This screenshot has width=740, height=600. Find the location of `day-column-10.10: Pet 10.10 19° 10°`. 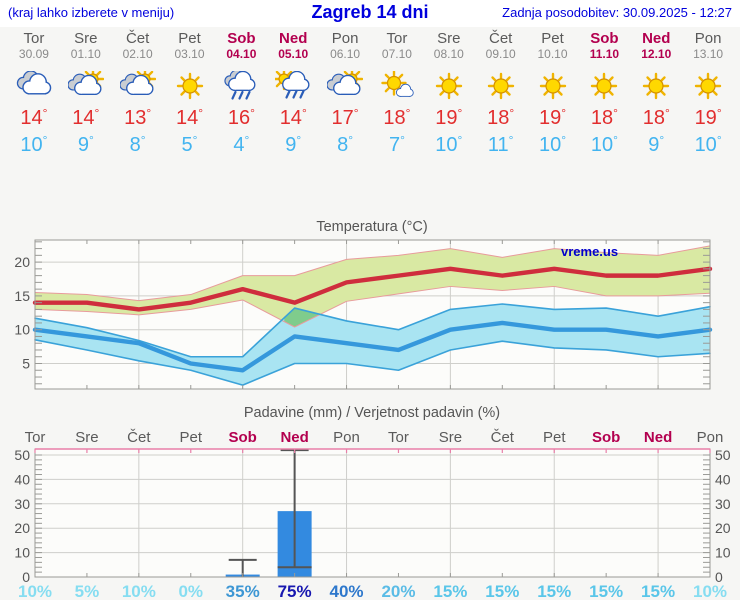

day-column-10.10: Pet 10.10 19° 10° is located at coordinates (553, 93).